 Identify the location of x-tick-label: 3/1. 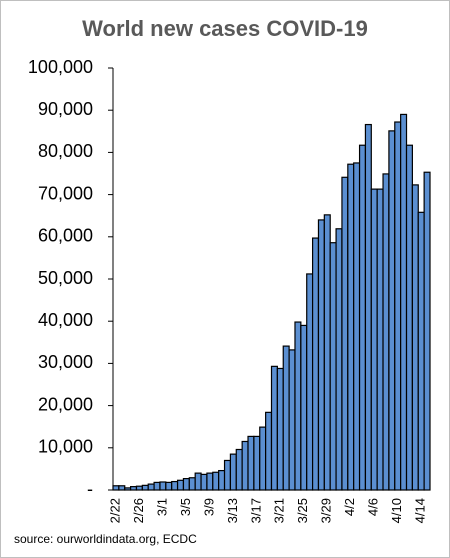
(161, 507).